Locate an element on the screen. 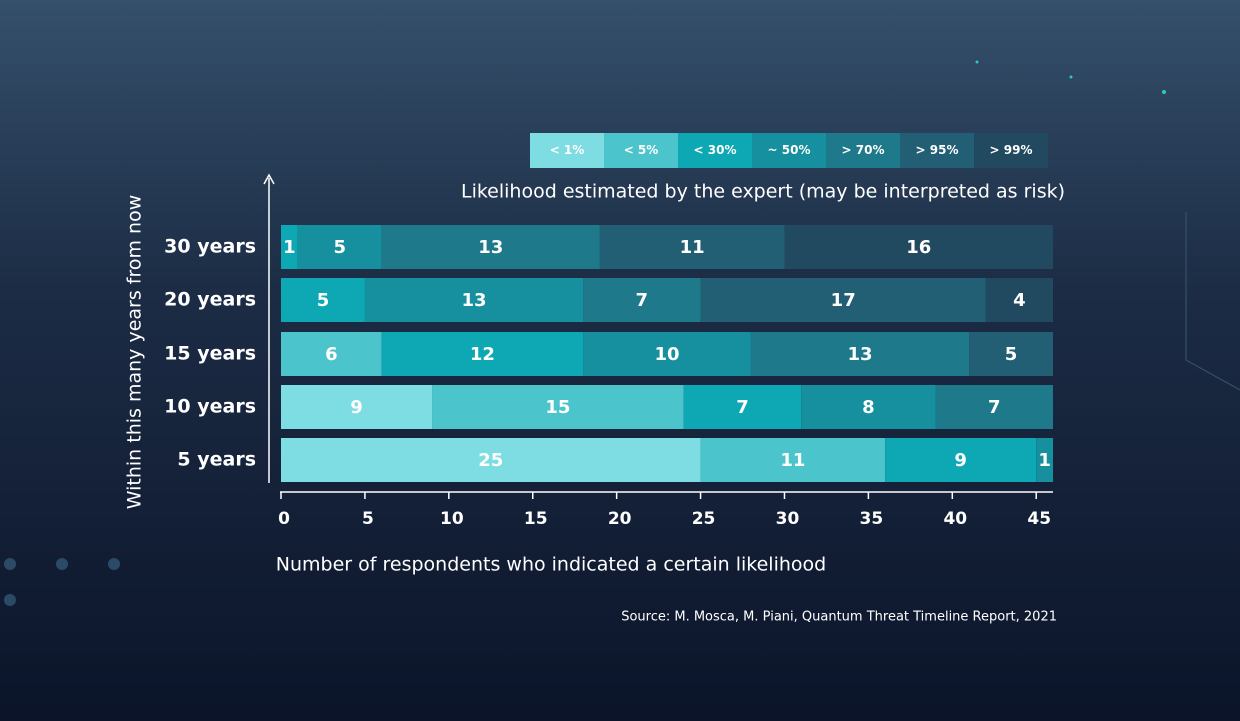 The width and height of the screenshot is (1240, 721). x-tick-label: 35 is located at coordinates (872, 519).